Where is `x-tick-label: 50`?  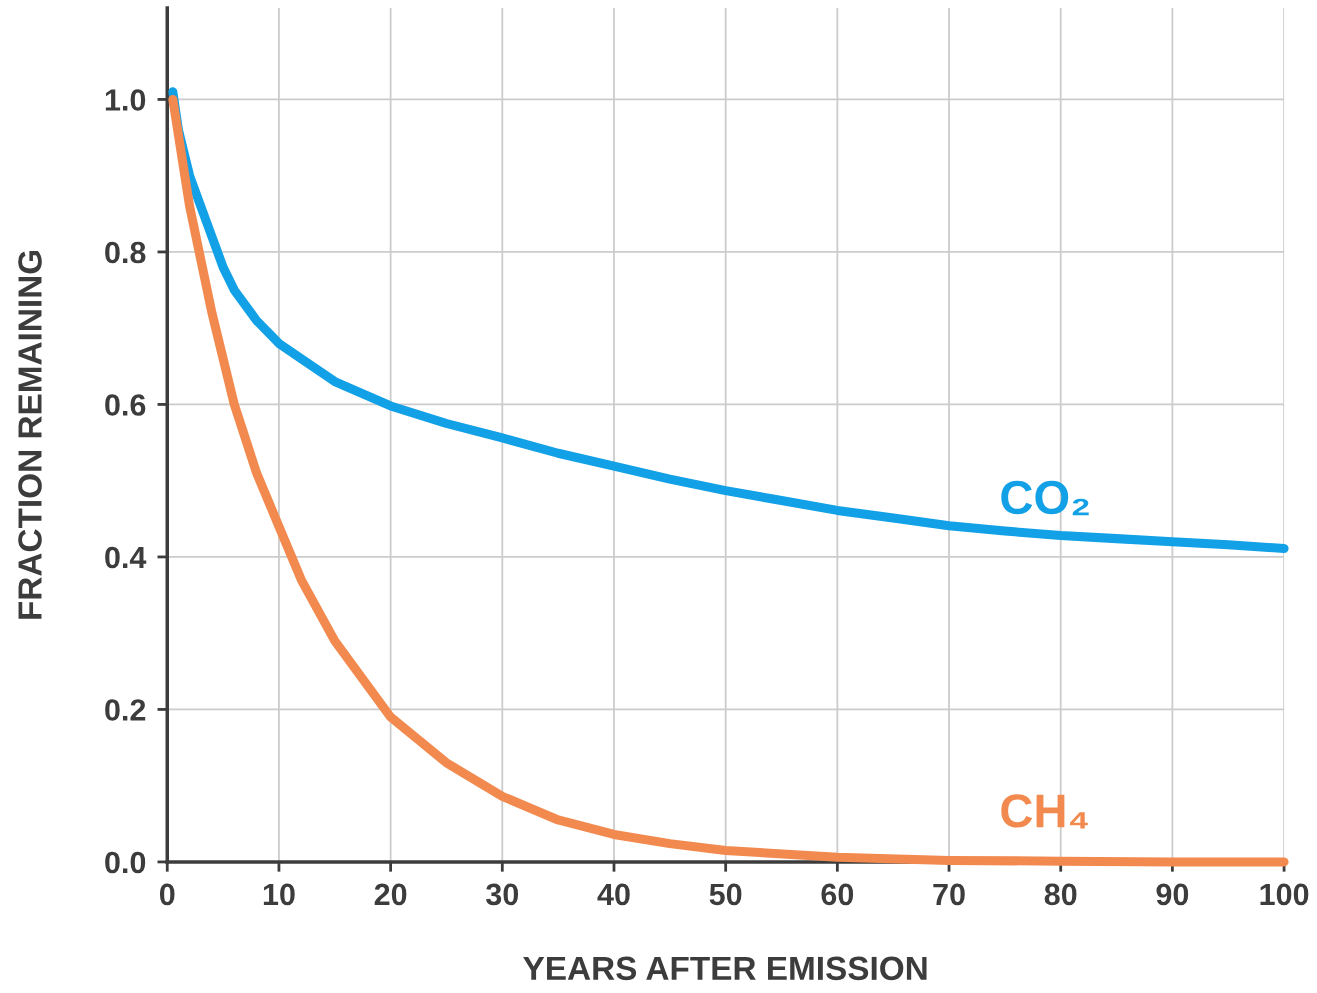 x-tick-label: 50 is located at coordinates (725, 894).